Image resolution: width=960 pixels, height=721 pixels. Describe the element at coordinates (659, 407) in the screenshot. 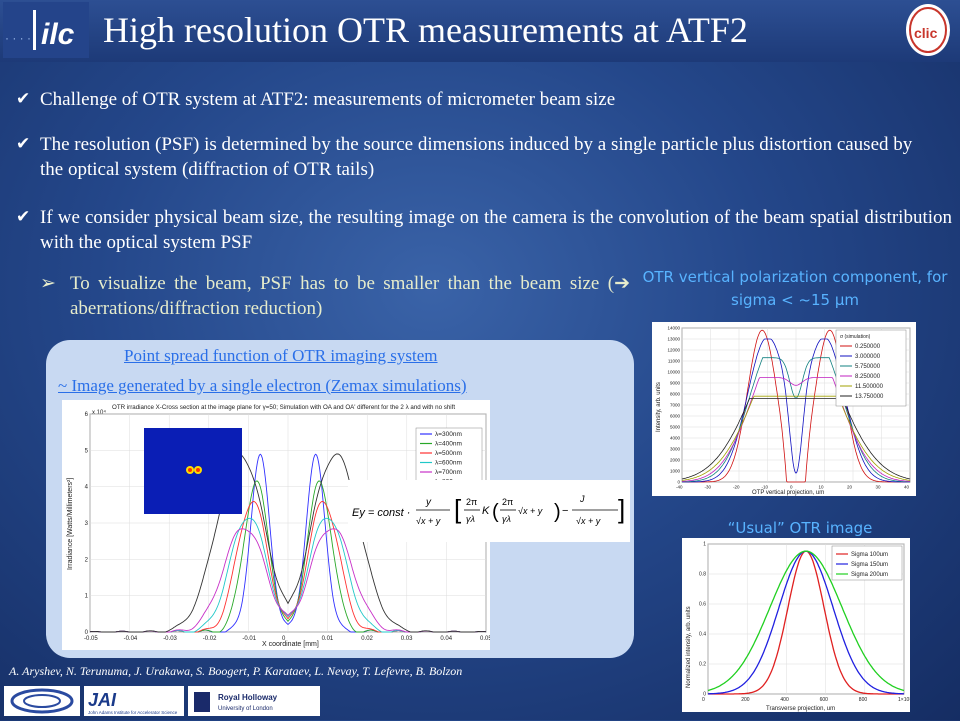

I see `rt-y-label: Intensity, arb. units` at that location.